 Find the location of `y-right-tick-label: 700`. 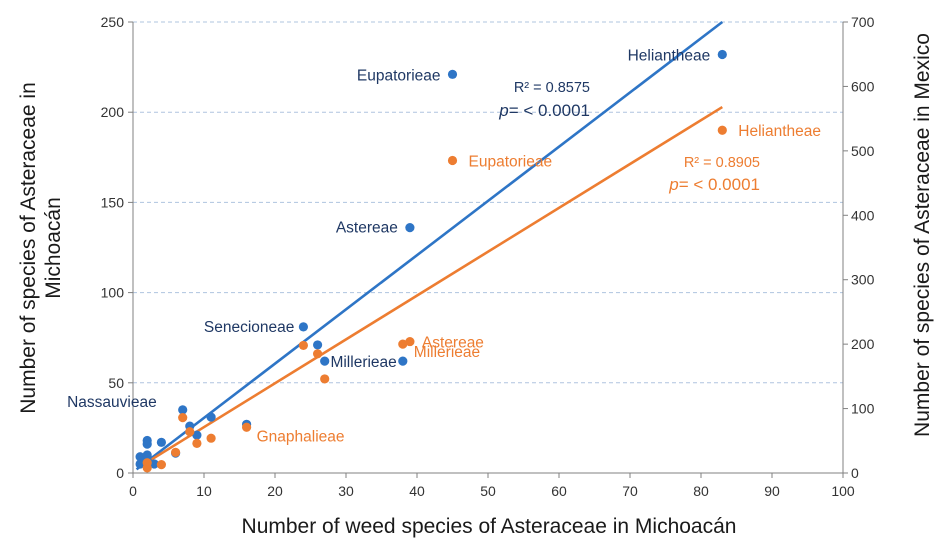

y-right-tick-label: 700 is located at coordinates (863, 22).